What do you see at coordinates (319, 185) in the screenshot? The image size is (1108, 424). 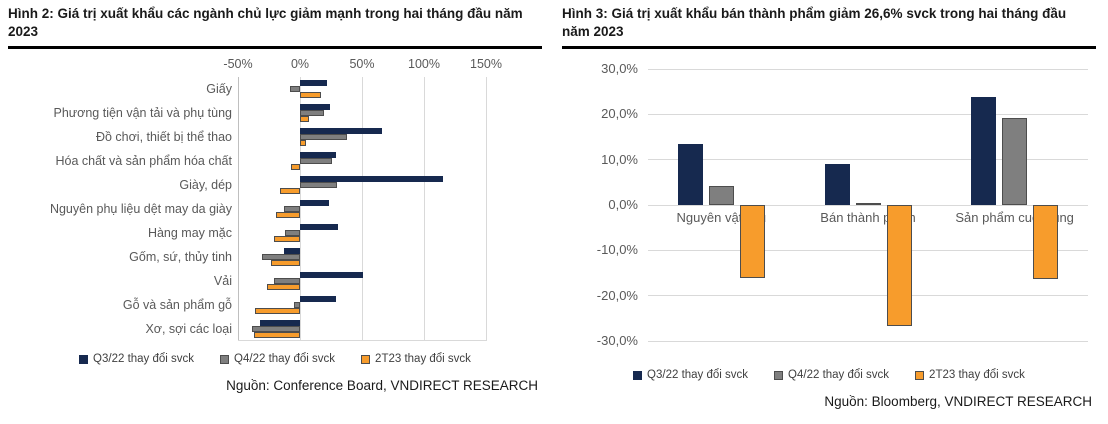 I see `bar-q4-cat4` at bounding box center [319, 185].